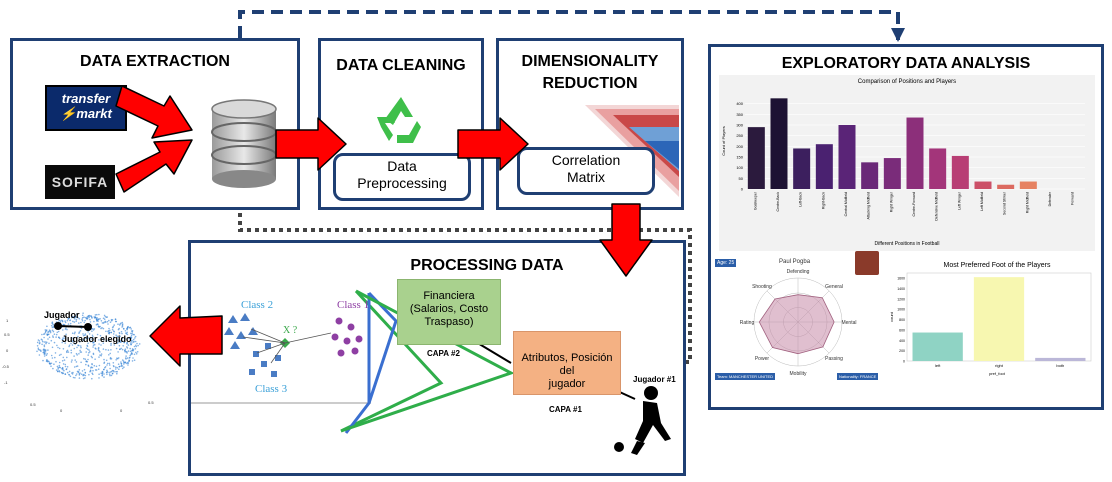  What do you see at coordinates (938, 168) in the screenshot?
I see `bar-defensive-midfield` at bounding box center [938, 168].